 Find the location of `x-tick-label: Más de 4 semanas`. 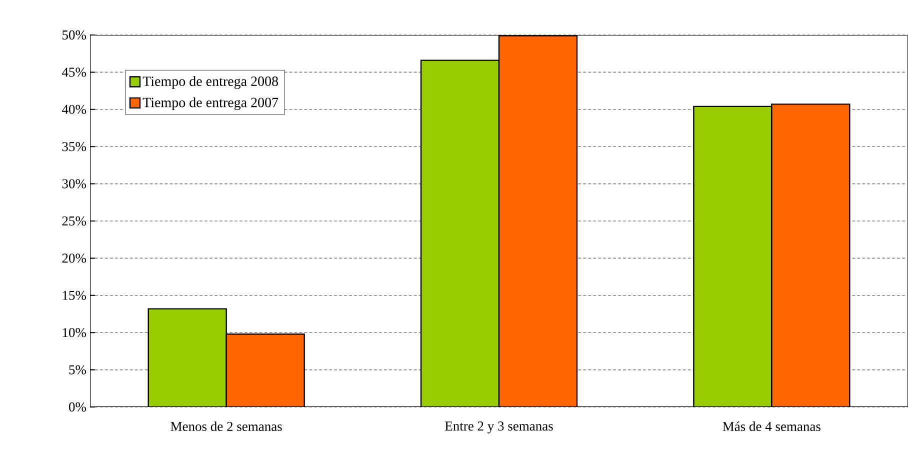

x-tick-label: Más de 4 semanas is located at coordinates (771, 427).